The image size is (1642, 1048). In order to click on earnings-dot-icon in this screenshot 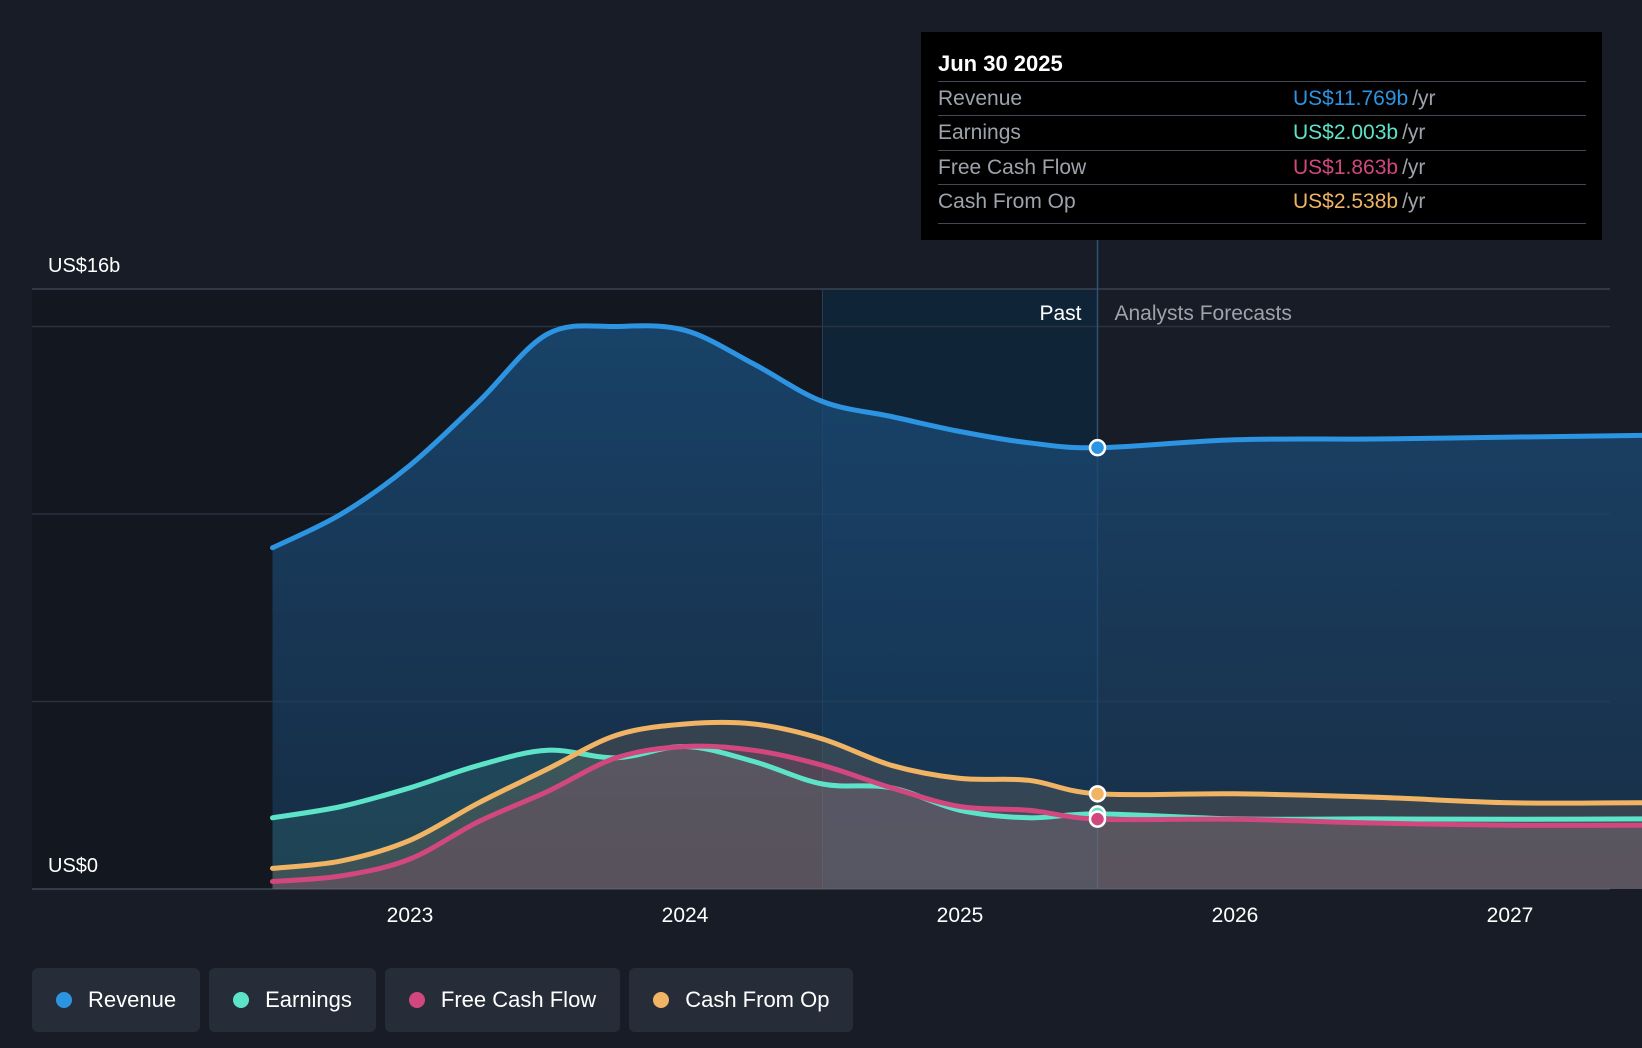, I will do `click(241, 1000)`.